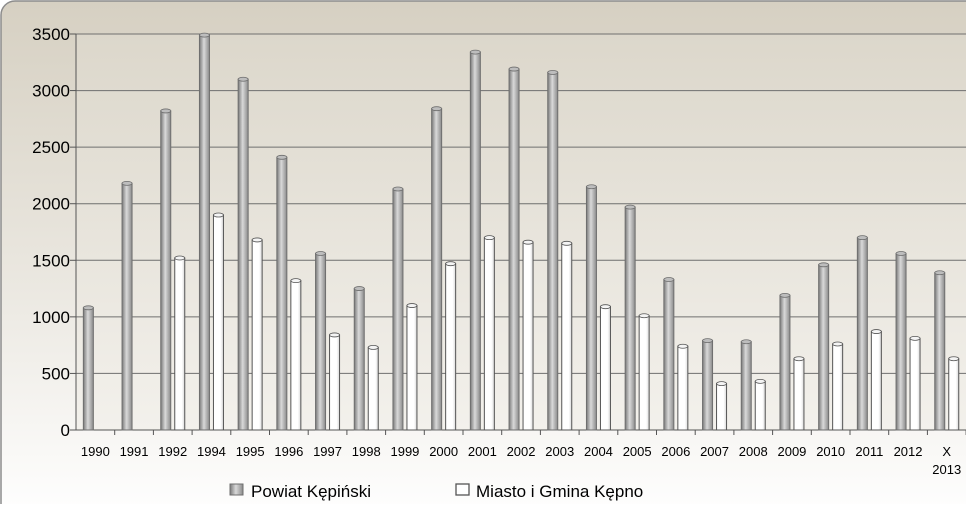 The height and width of the screenshot is (509, 966). What do you see at coordinates (311, 491) in the screenshot?
I see `legend-label-powiat: Powiat Kępiński` at bounding box center [311, 491].